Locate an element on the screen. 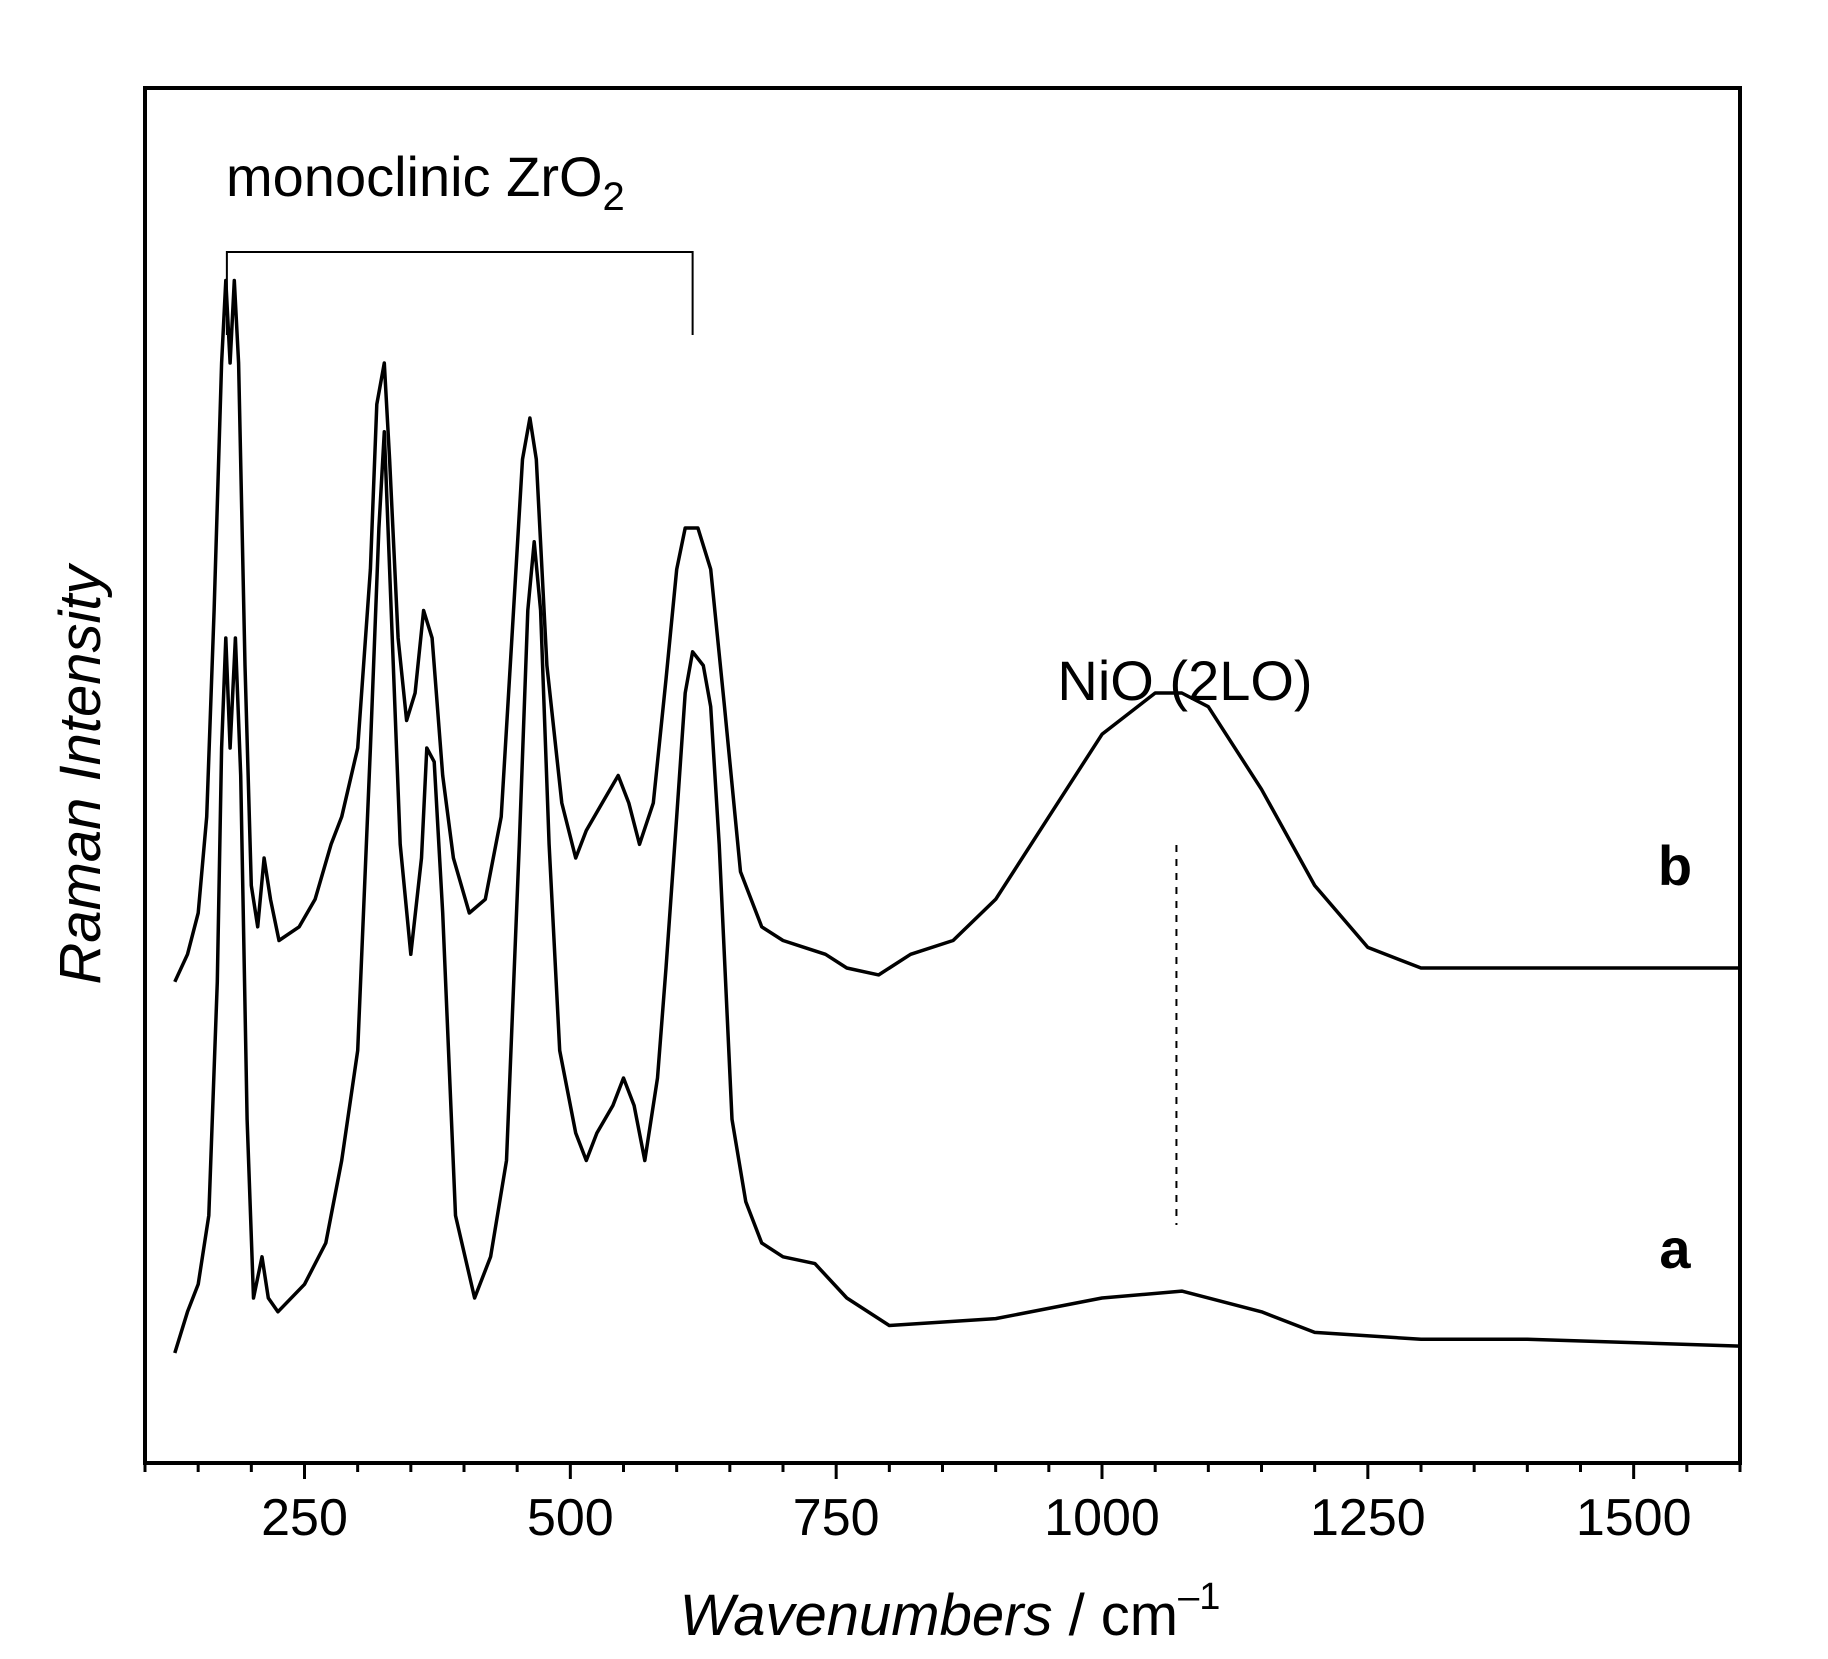  x-tick-label: 1500 is located at coordinates (1634, 1518).